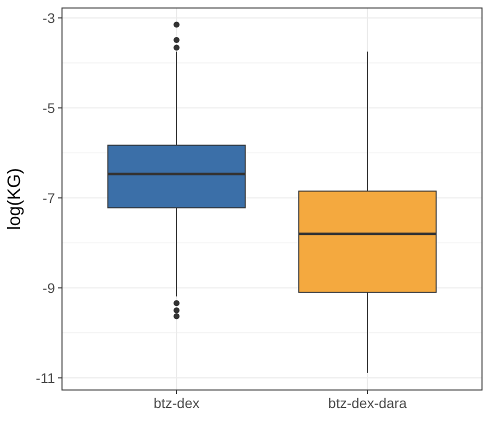 This screenshot has height=422, width=485. Describe the element at coordinates (49, 288) in the screenshot. I see `y-tick-label: -9` at that location.